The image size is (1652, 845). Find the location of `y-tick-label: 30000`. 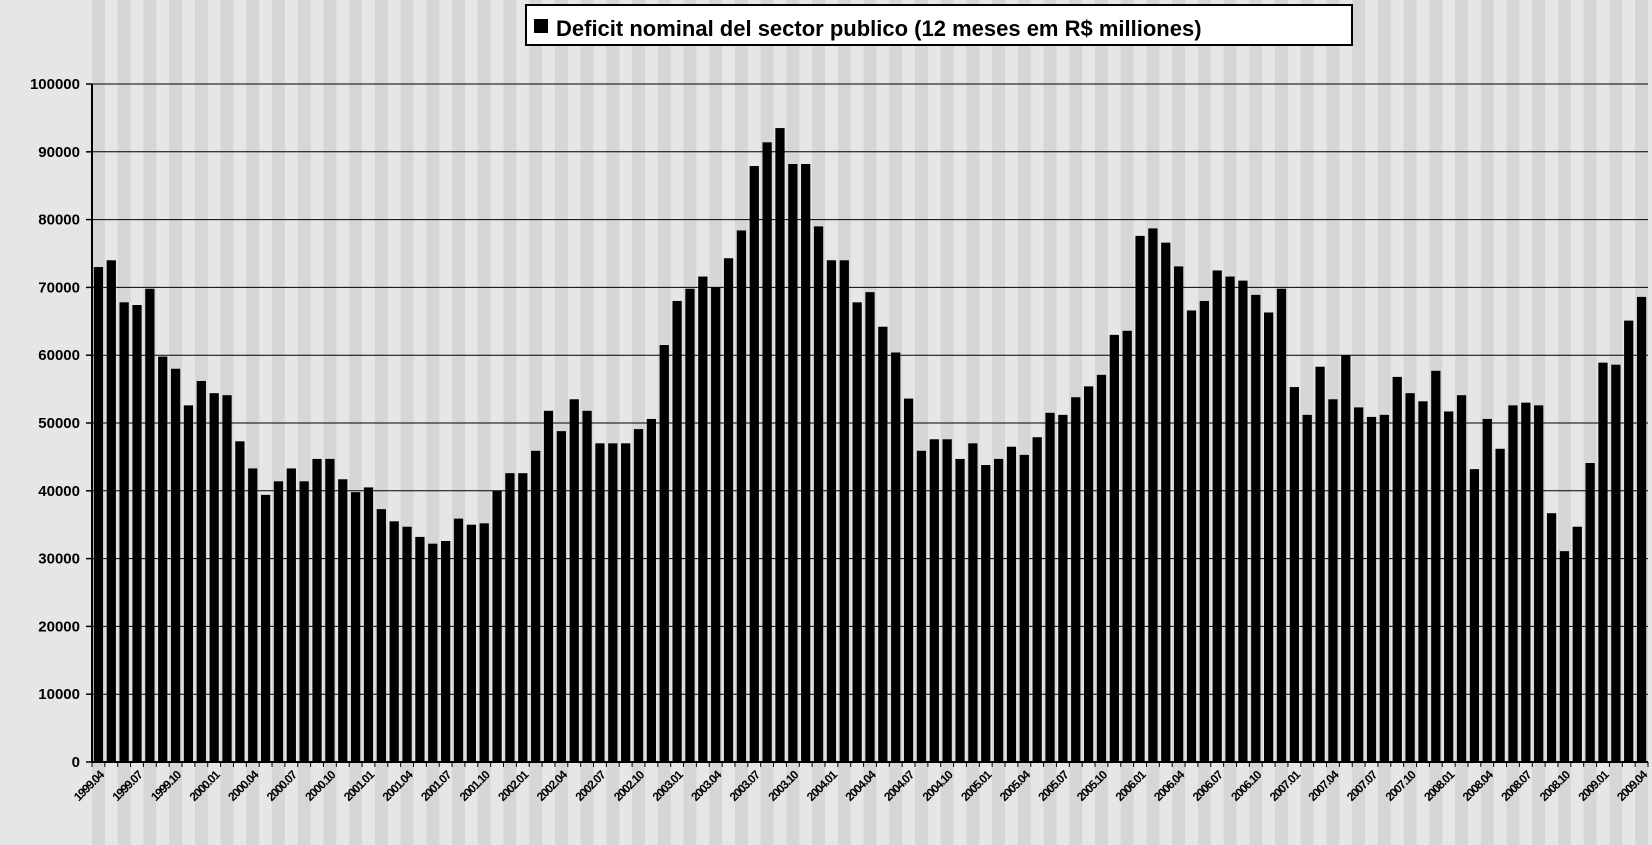

y-tick-label: 30000 is located at coordinates (59, 559).